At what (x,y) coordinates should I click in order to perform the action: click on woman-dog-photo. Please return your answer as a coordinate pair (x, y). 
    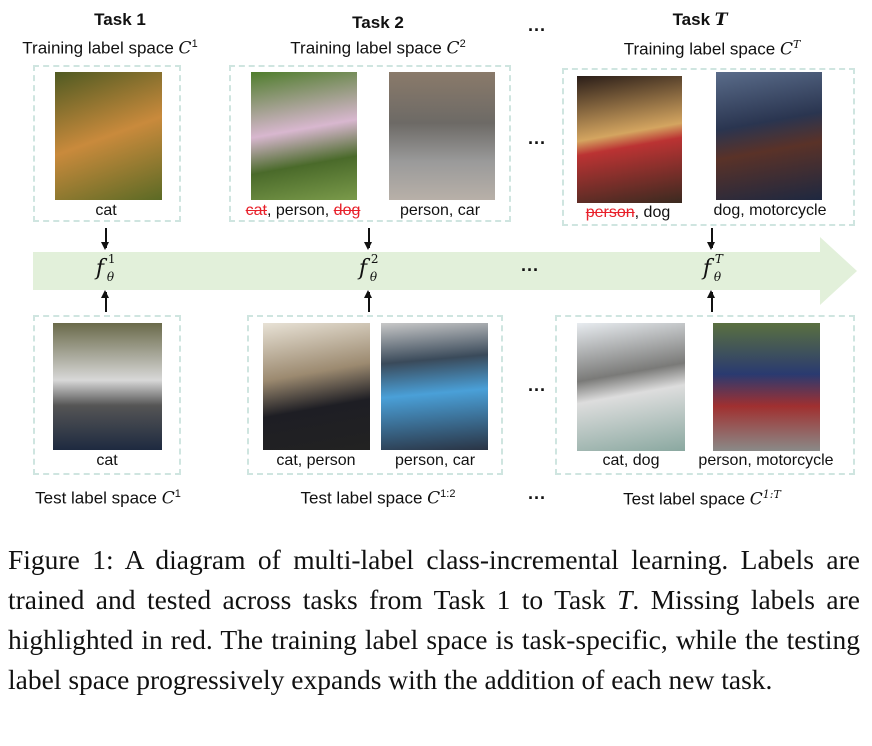
    Looking at the image, I should click on (629, 139).